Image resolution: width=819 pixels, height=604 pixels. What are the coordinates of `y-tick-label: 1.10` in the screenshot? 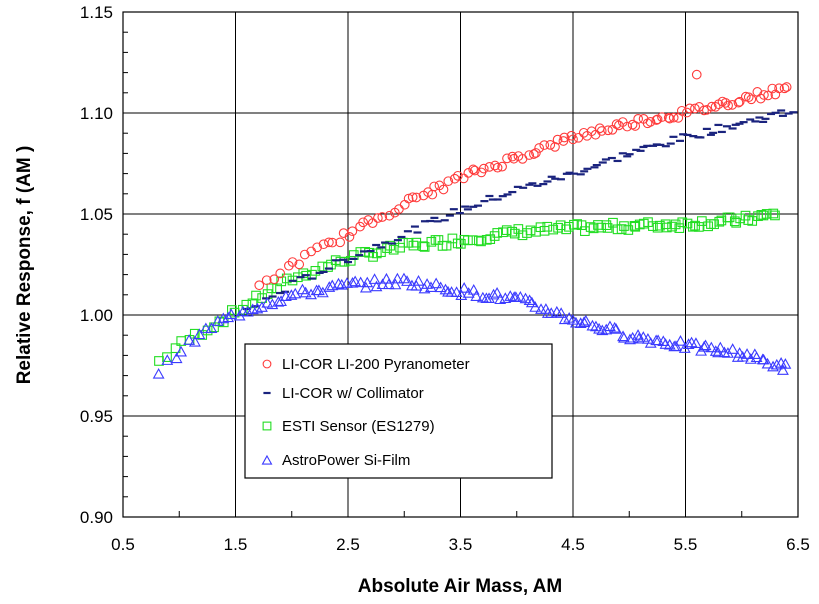 It's located at (96, 113).